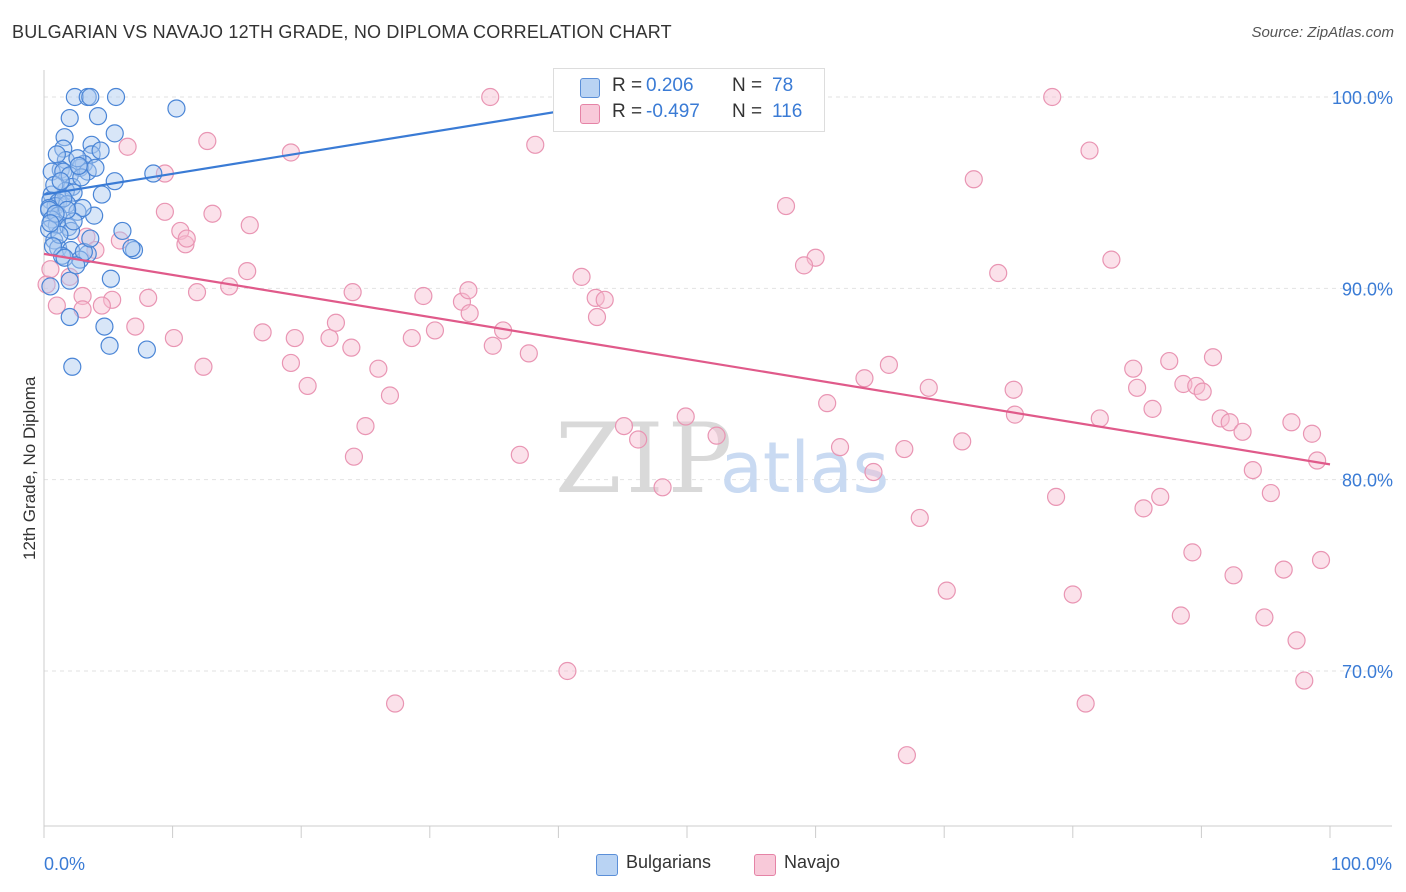 Image resolution: width=1406 pixels, height=892 pixels. Describe the element at coordinates (1362, 98) in the screenshot. I see `y-tick-label: 100.0%` at that location.